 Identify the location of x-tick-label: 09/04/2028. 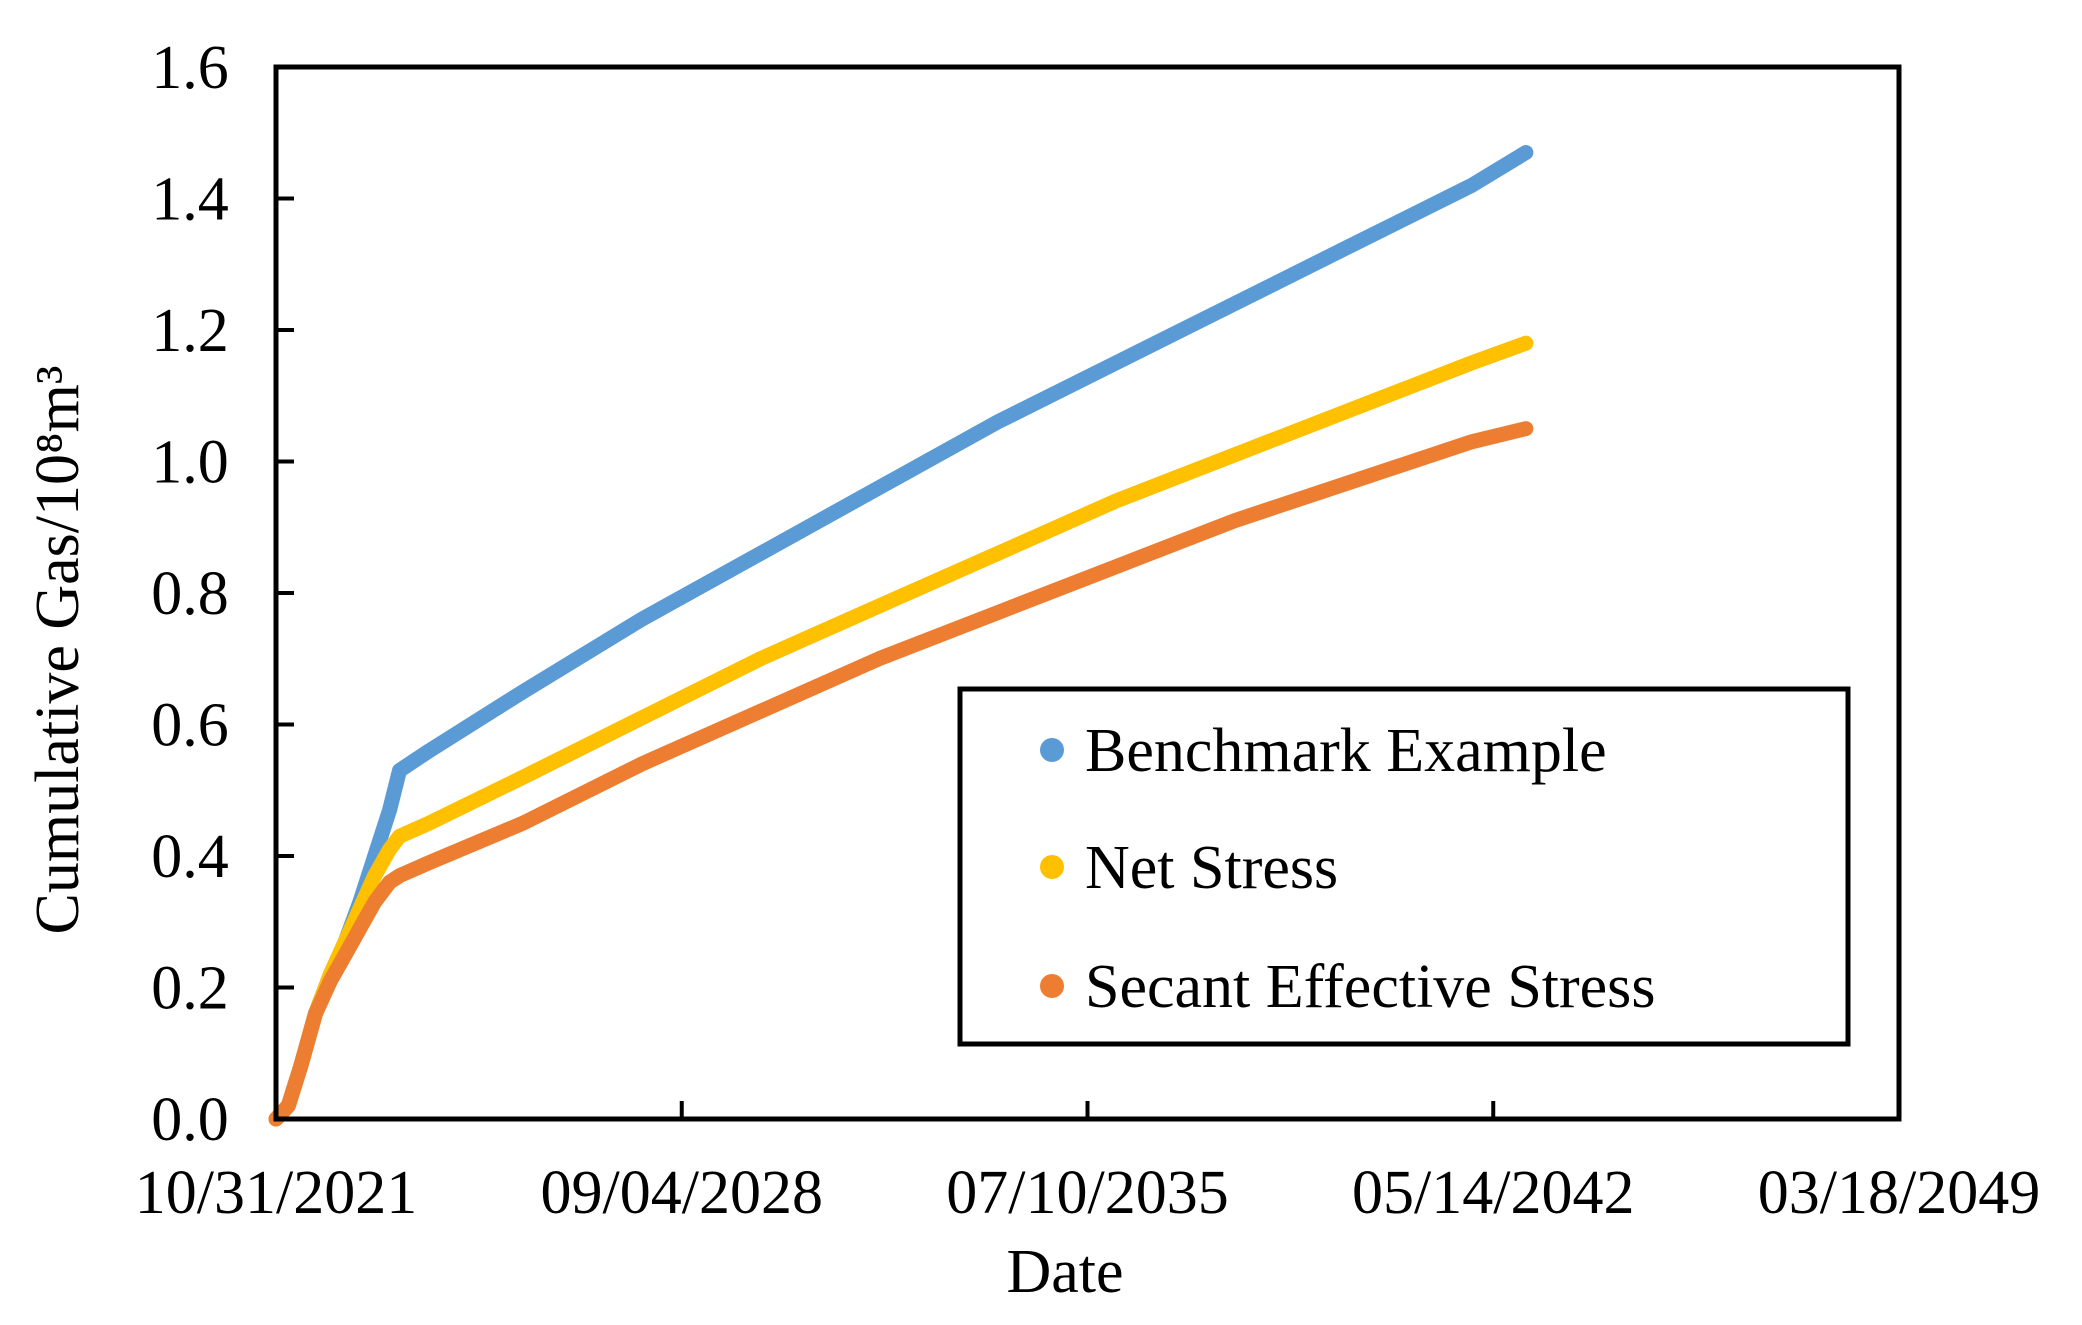
(682, 1193).